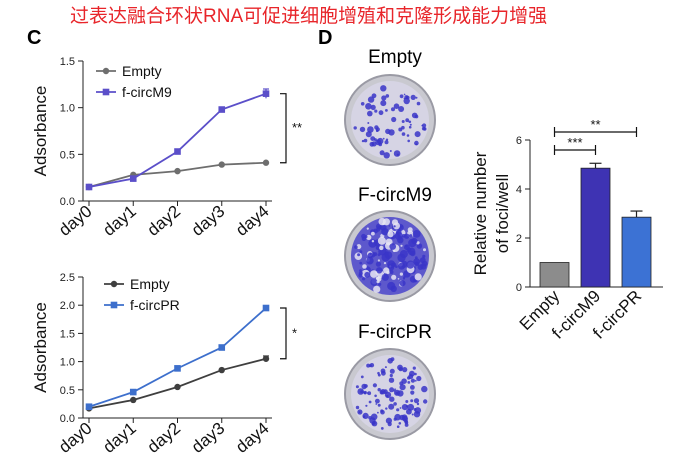 The width and height of the screenshot is (696, 475). Describe the element at coordinates (502, 213) in the screenshot. I see `bar-y-axis-label-line-2: of foci/well` at that location.